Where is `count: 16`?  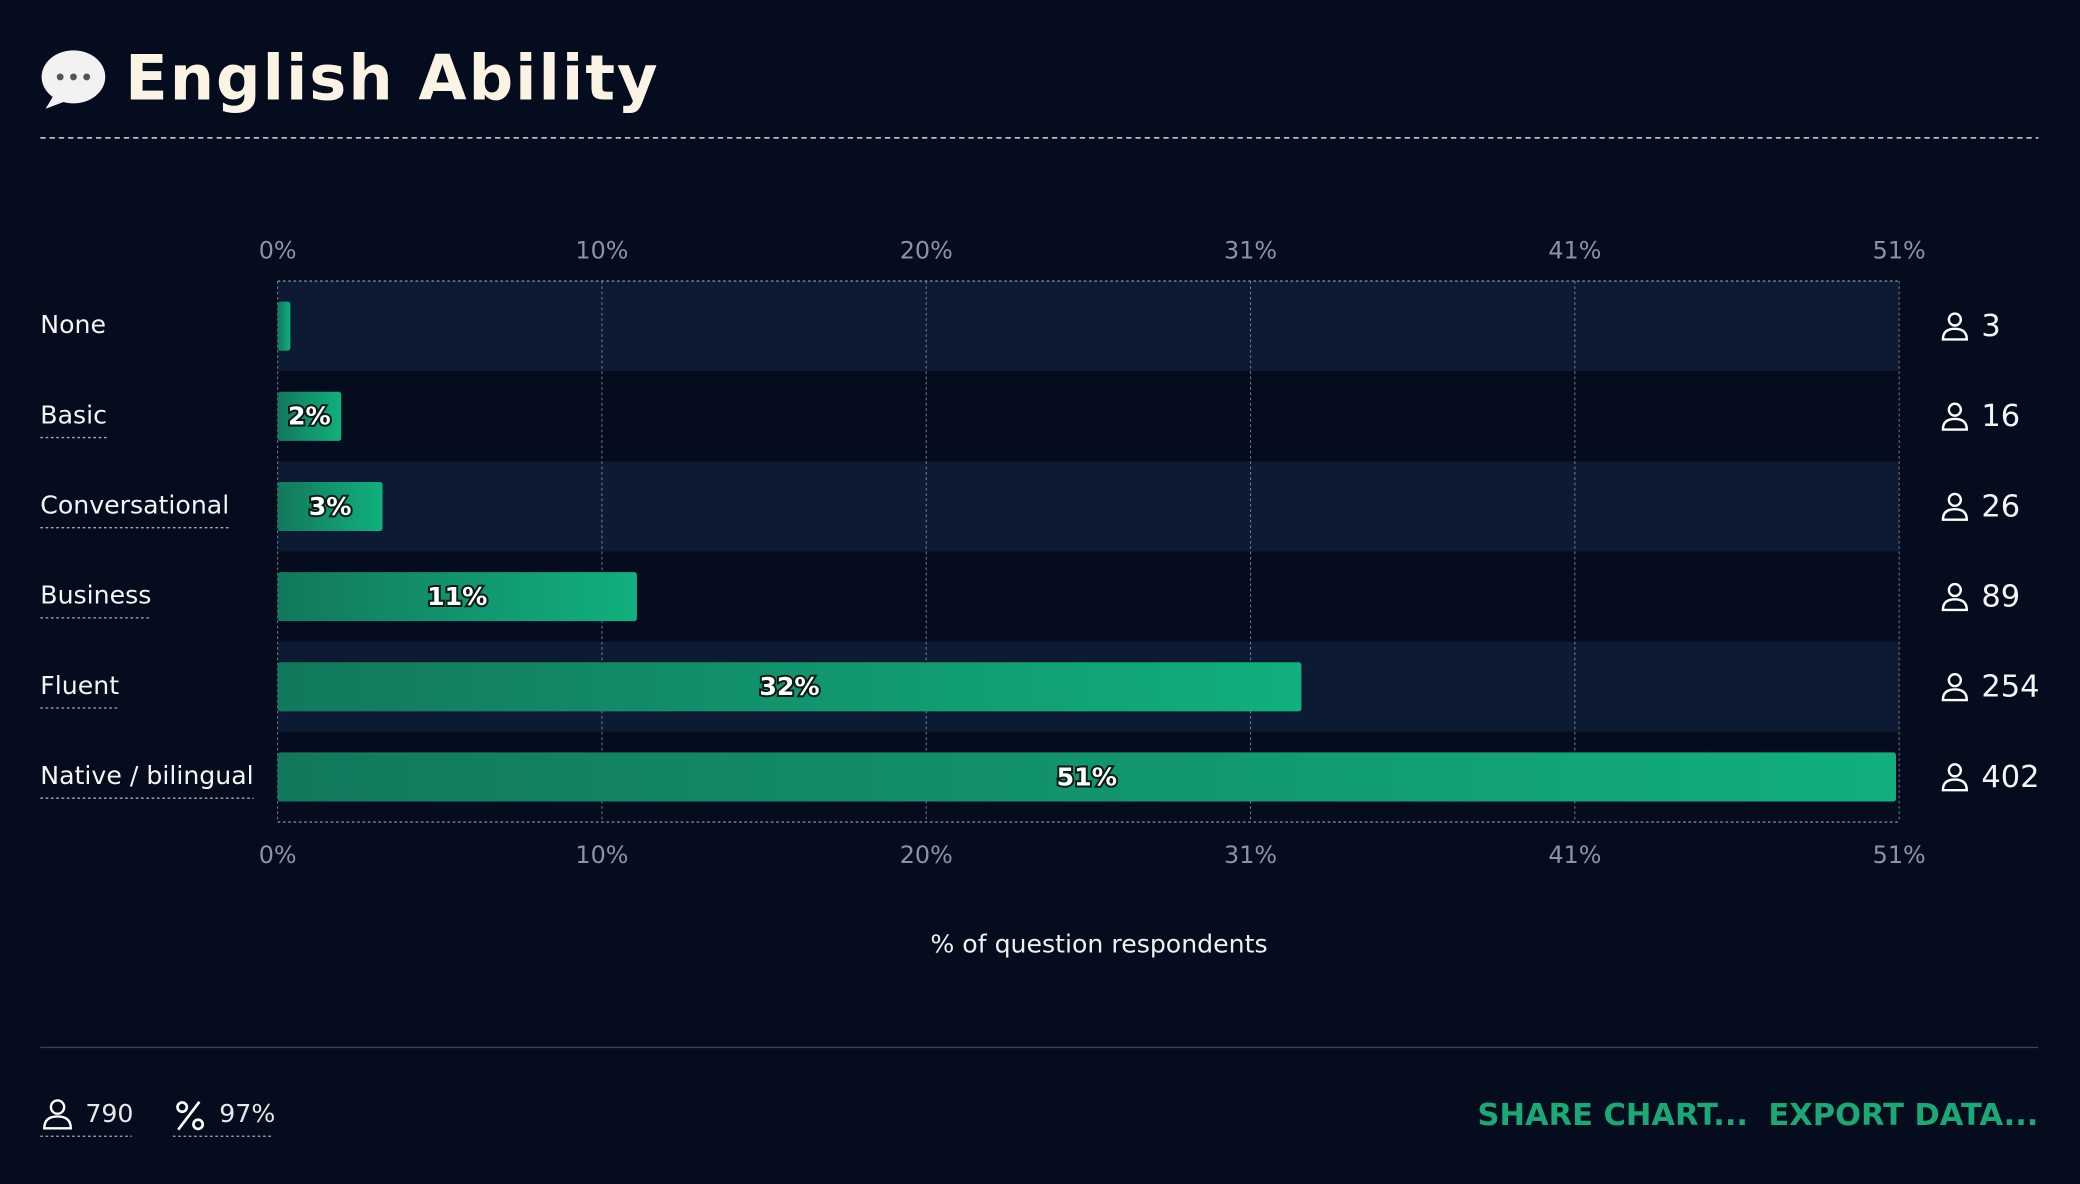
count: 16 is located at coordinates (2000, 416).